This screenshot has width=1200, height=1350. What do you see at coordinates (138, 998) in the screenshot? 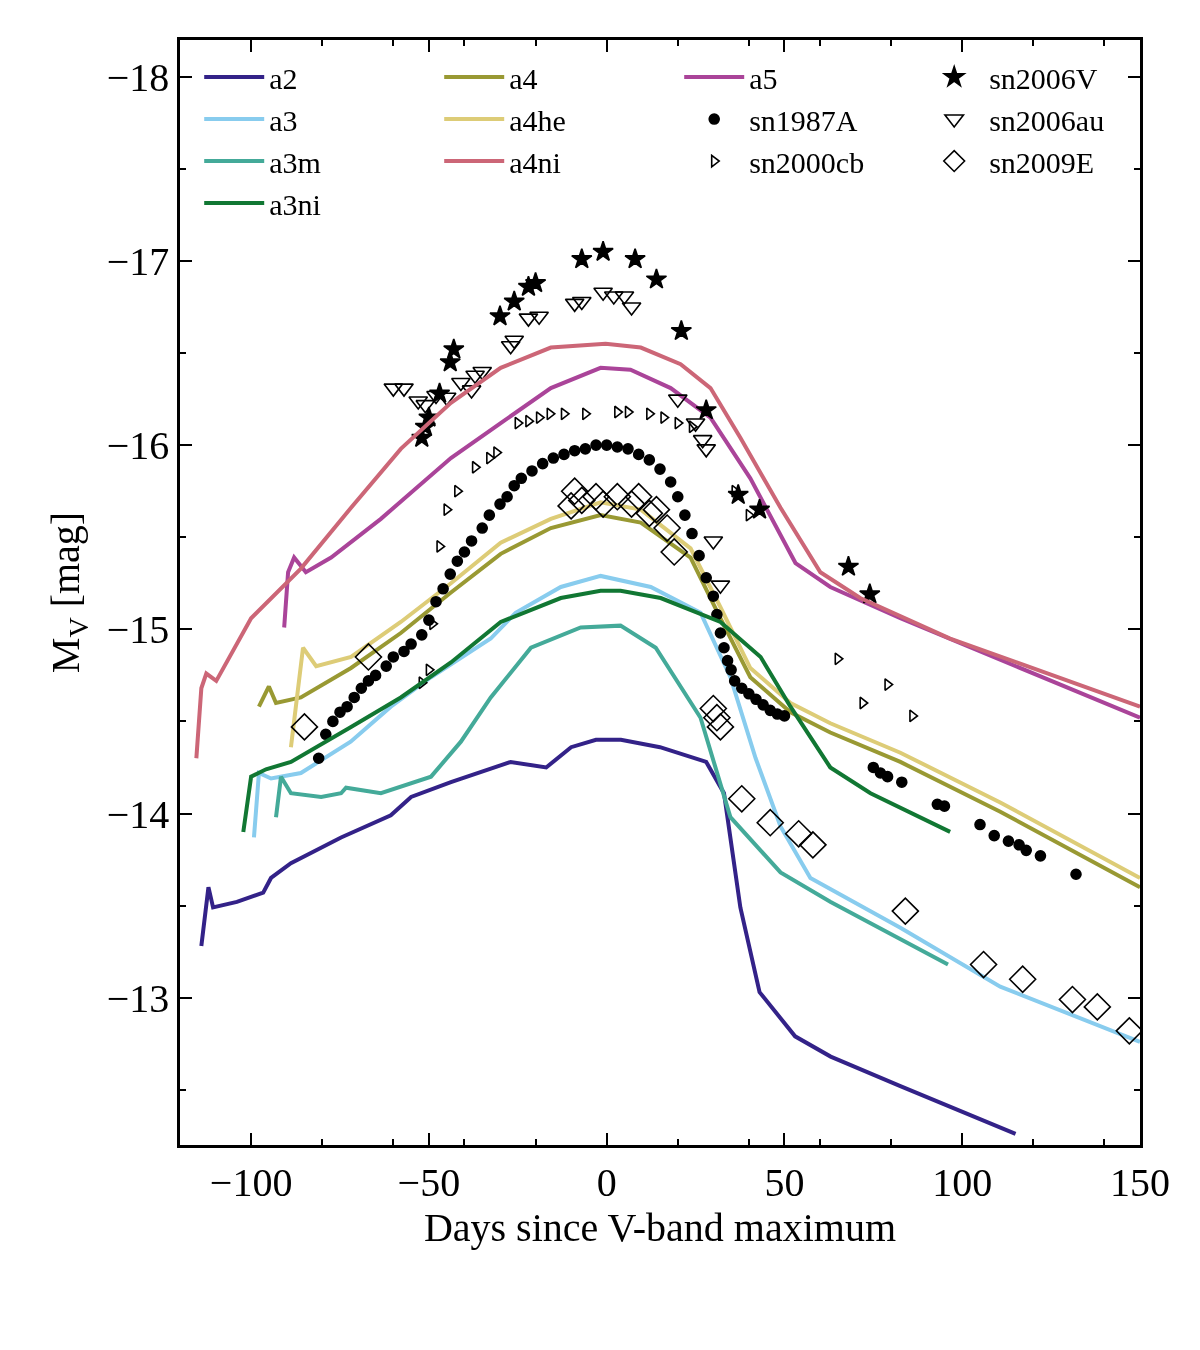
I see `y-tick-label: −13` at bounding box center [138, 998].